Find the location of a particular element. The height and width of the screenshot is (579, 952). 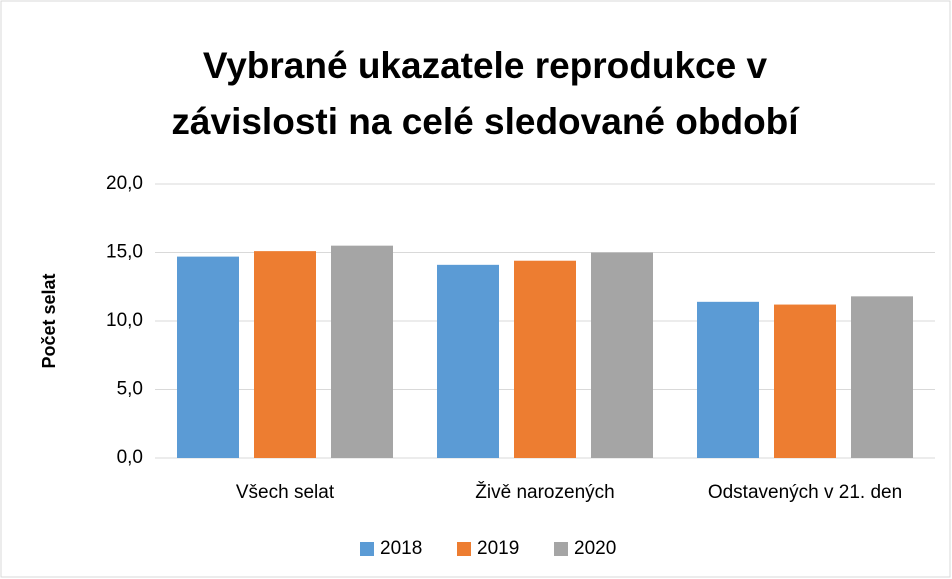

x-tick-label: Všech selat is located at coordinates (285, 492).